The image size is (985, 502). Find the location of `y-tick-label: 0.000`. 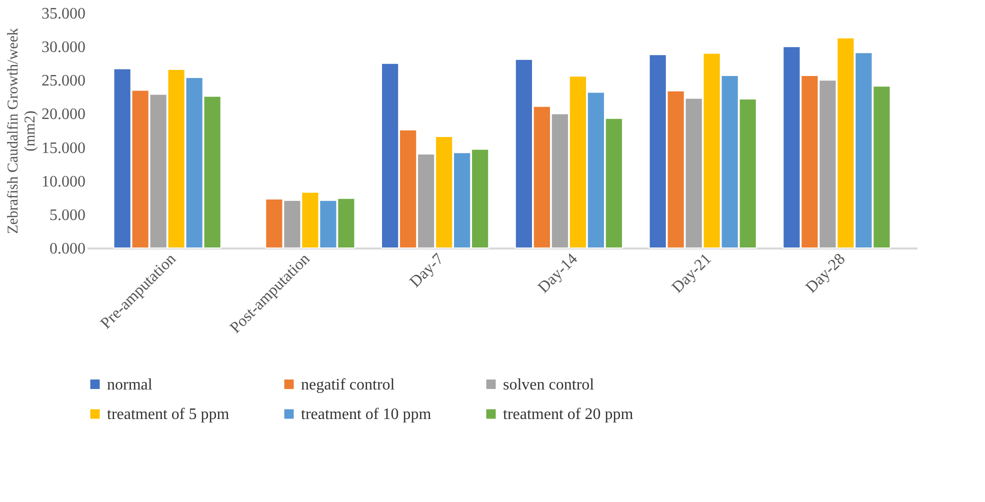

y-tick-label: 0.000 is located at coordinates (68, 249).